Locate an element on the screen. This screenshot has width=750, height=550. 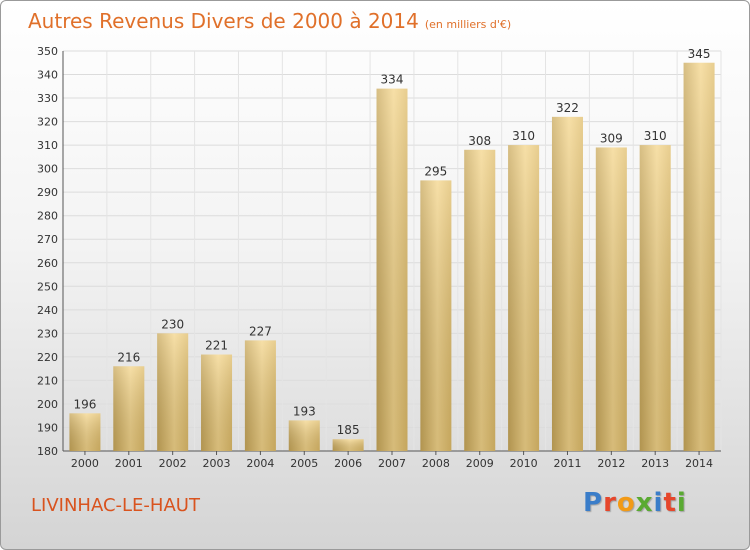
y-tick-label: 240 is located at coordinates (47, 310).